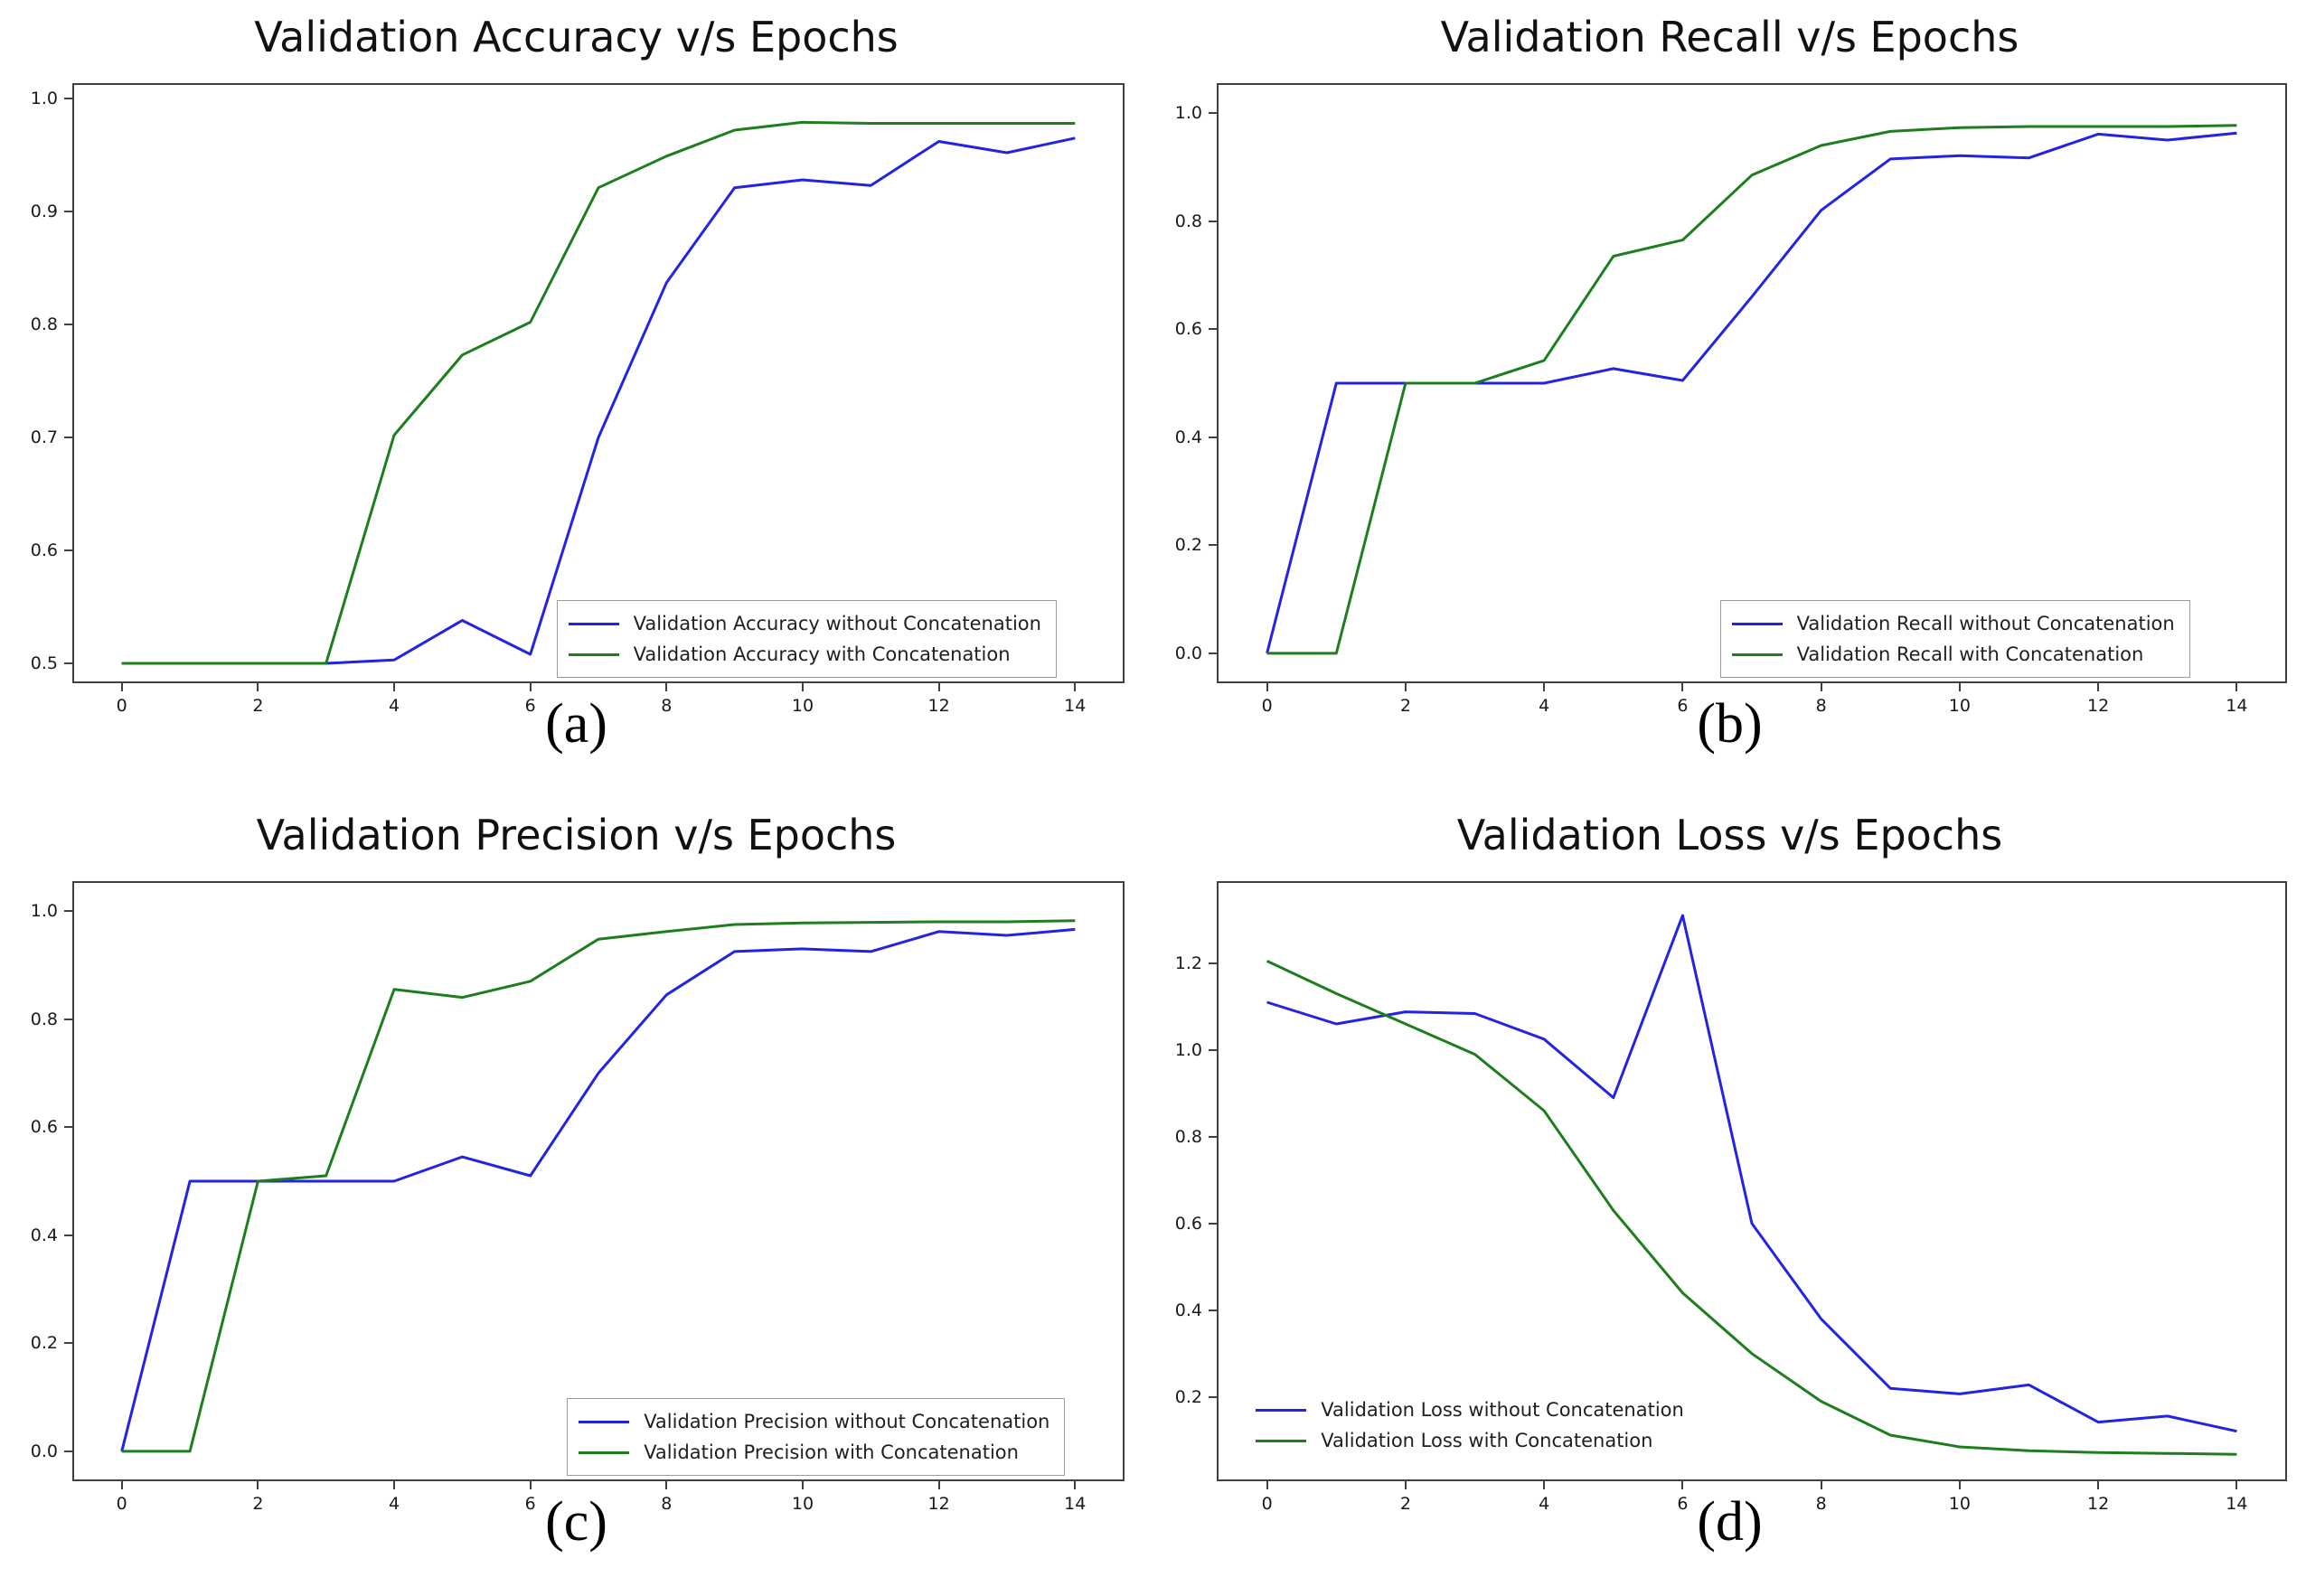  Describe the element at coordinates (1545, 1504) in the screenshot. I see `x-tick-label: 4` at that location.